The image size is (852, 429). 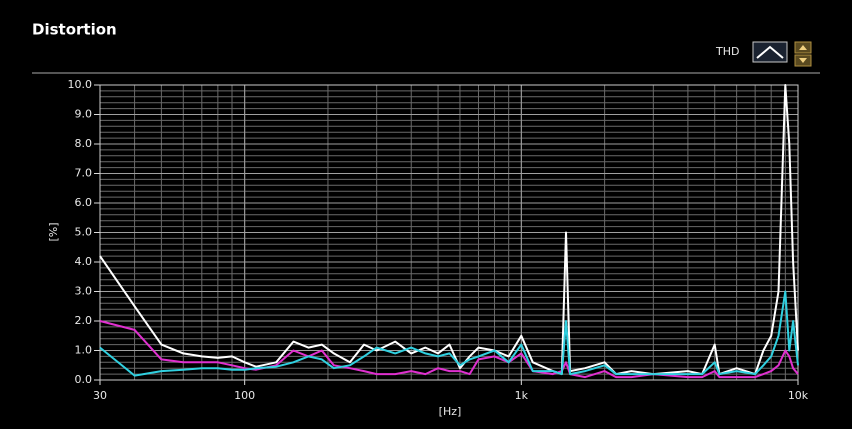 What do you see at coordinates (84, 202) in the screenshot?
I see `y-tick-label: 6.0` at bounding box center [84, 202].